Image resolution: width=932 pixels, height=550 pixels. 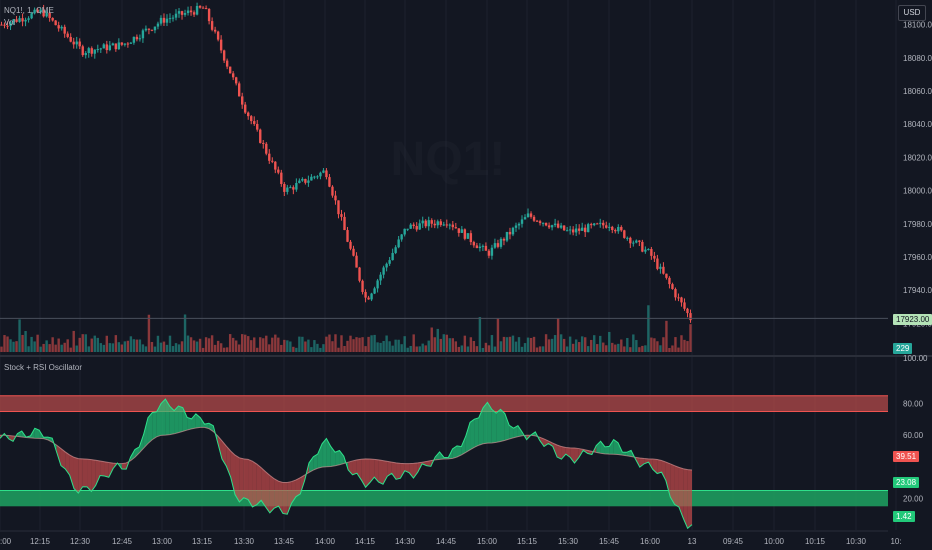 I want to click on time-axis-tick: 15:15, so click(x=527, y=541).